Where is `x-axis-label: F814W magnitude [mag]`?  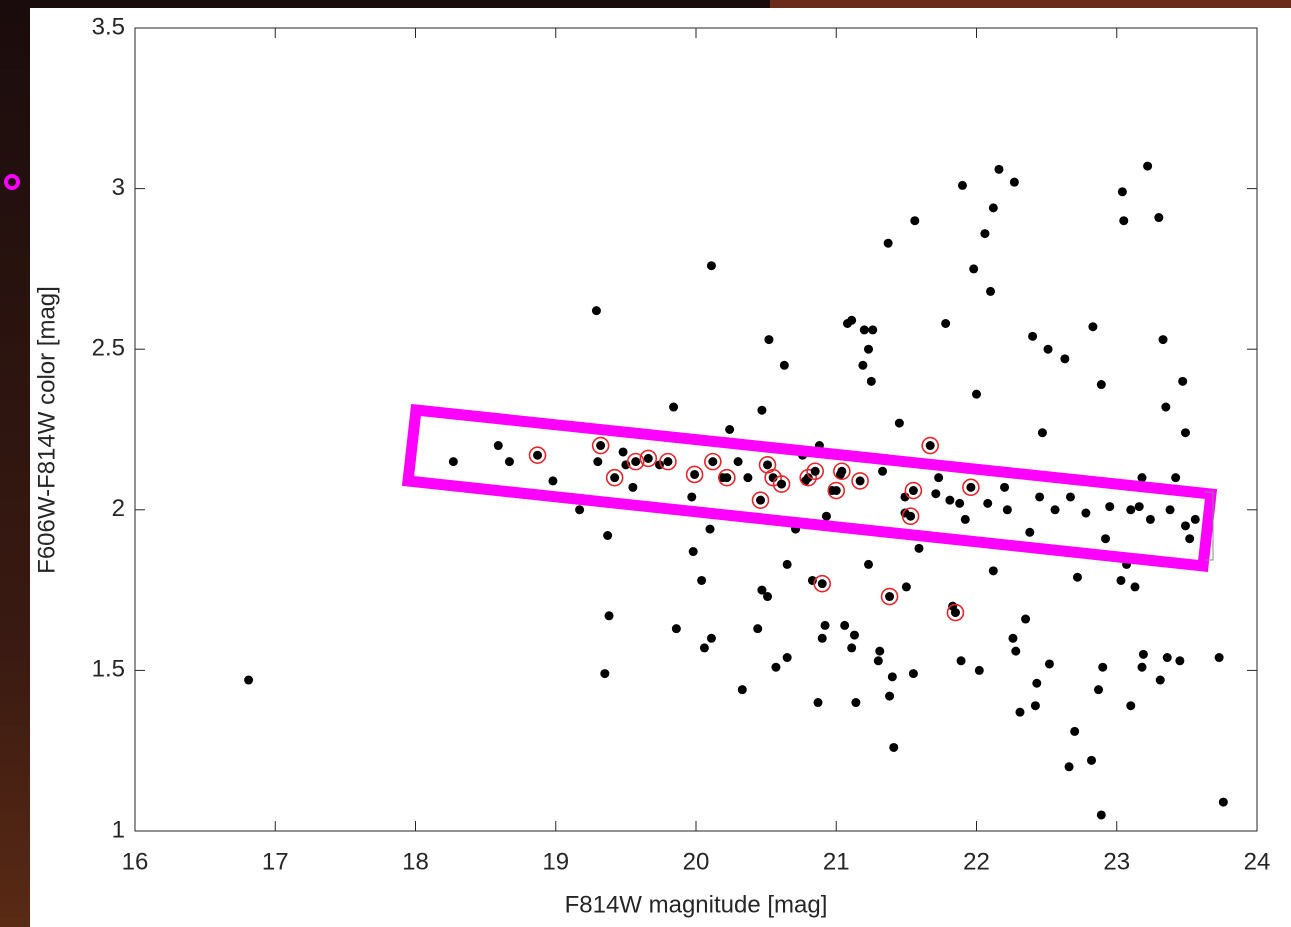
x-axis-label: F814W magnitude [mag] is located at coordinates (696, 904).